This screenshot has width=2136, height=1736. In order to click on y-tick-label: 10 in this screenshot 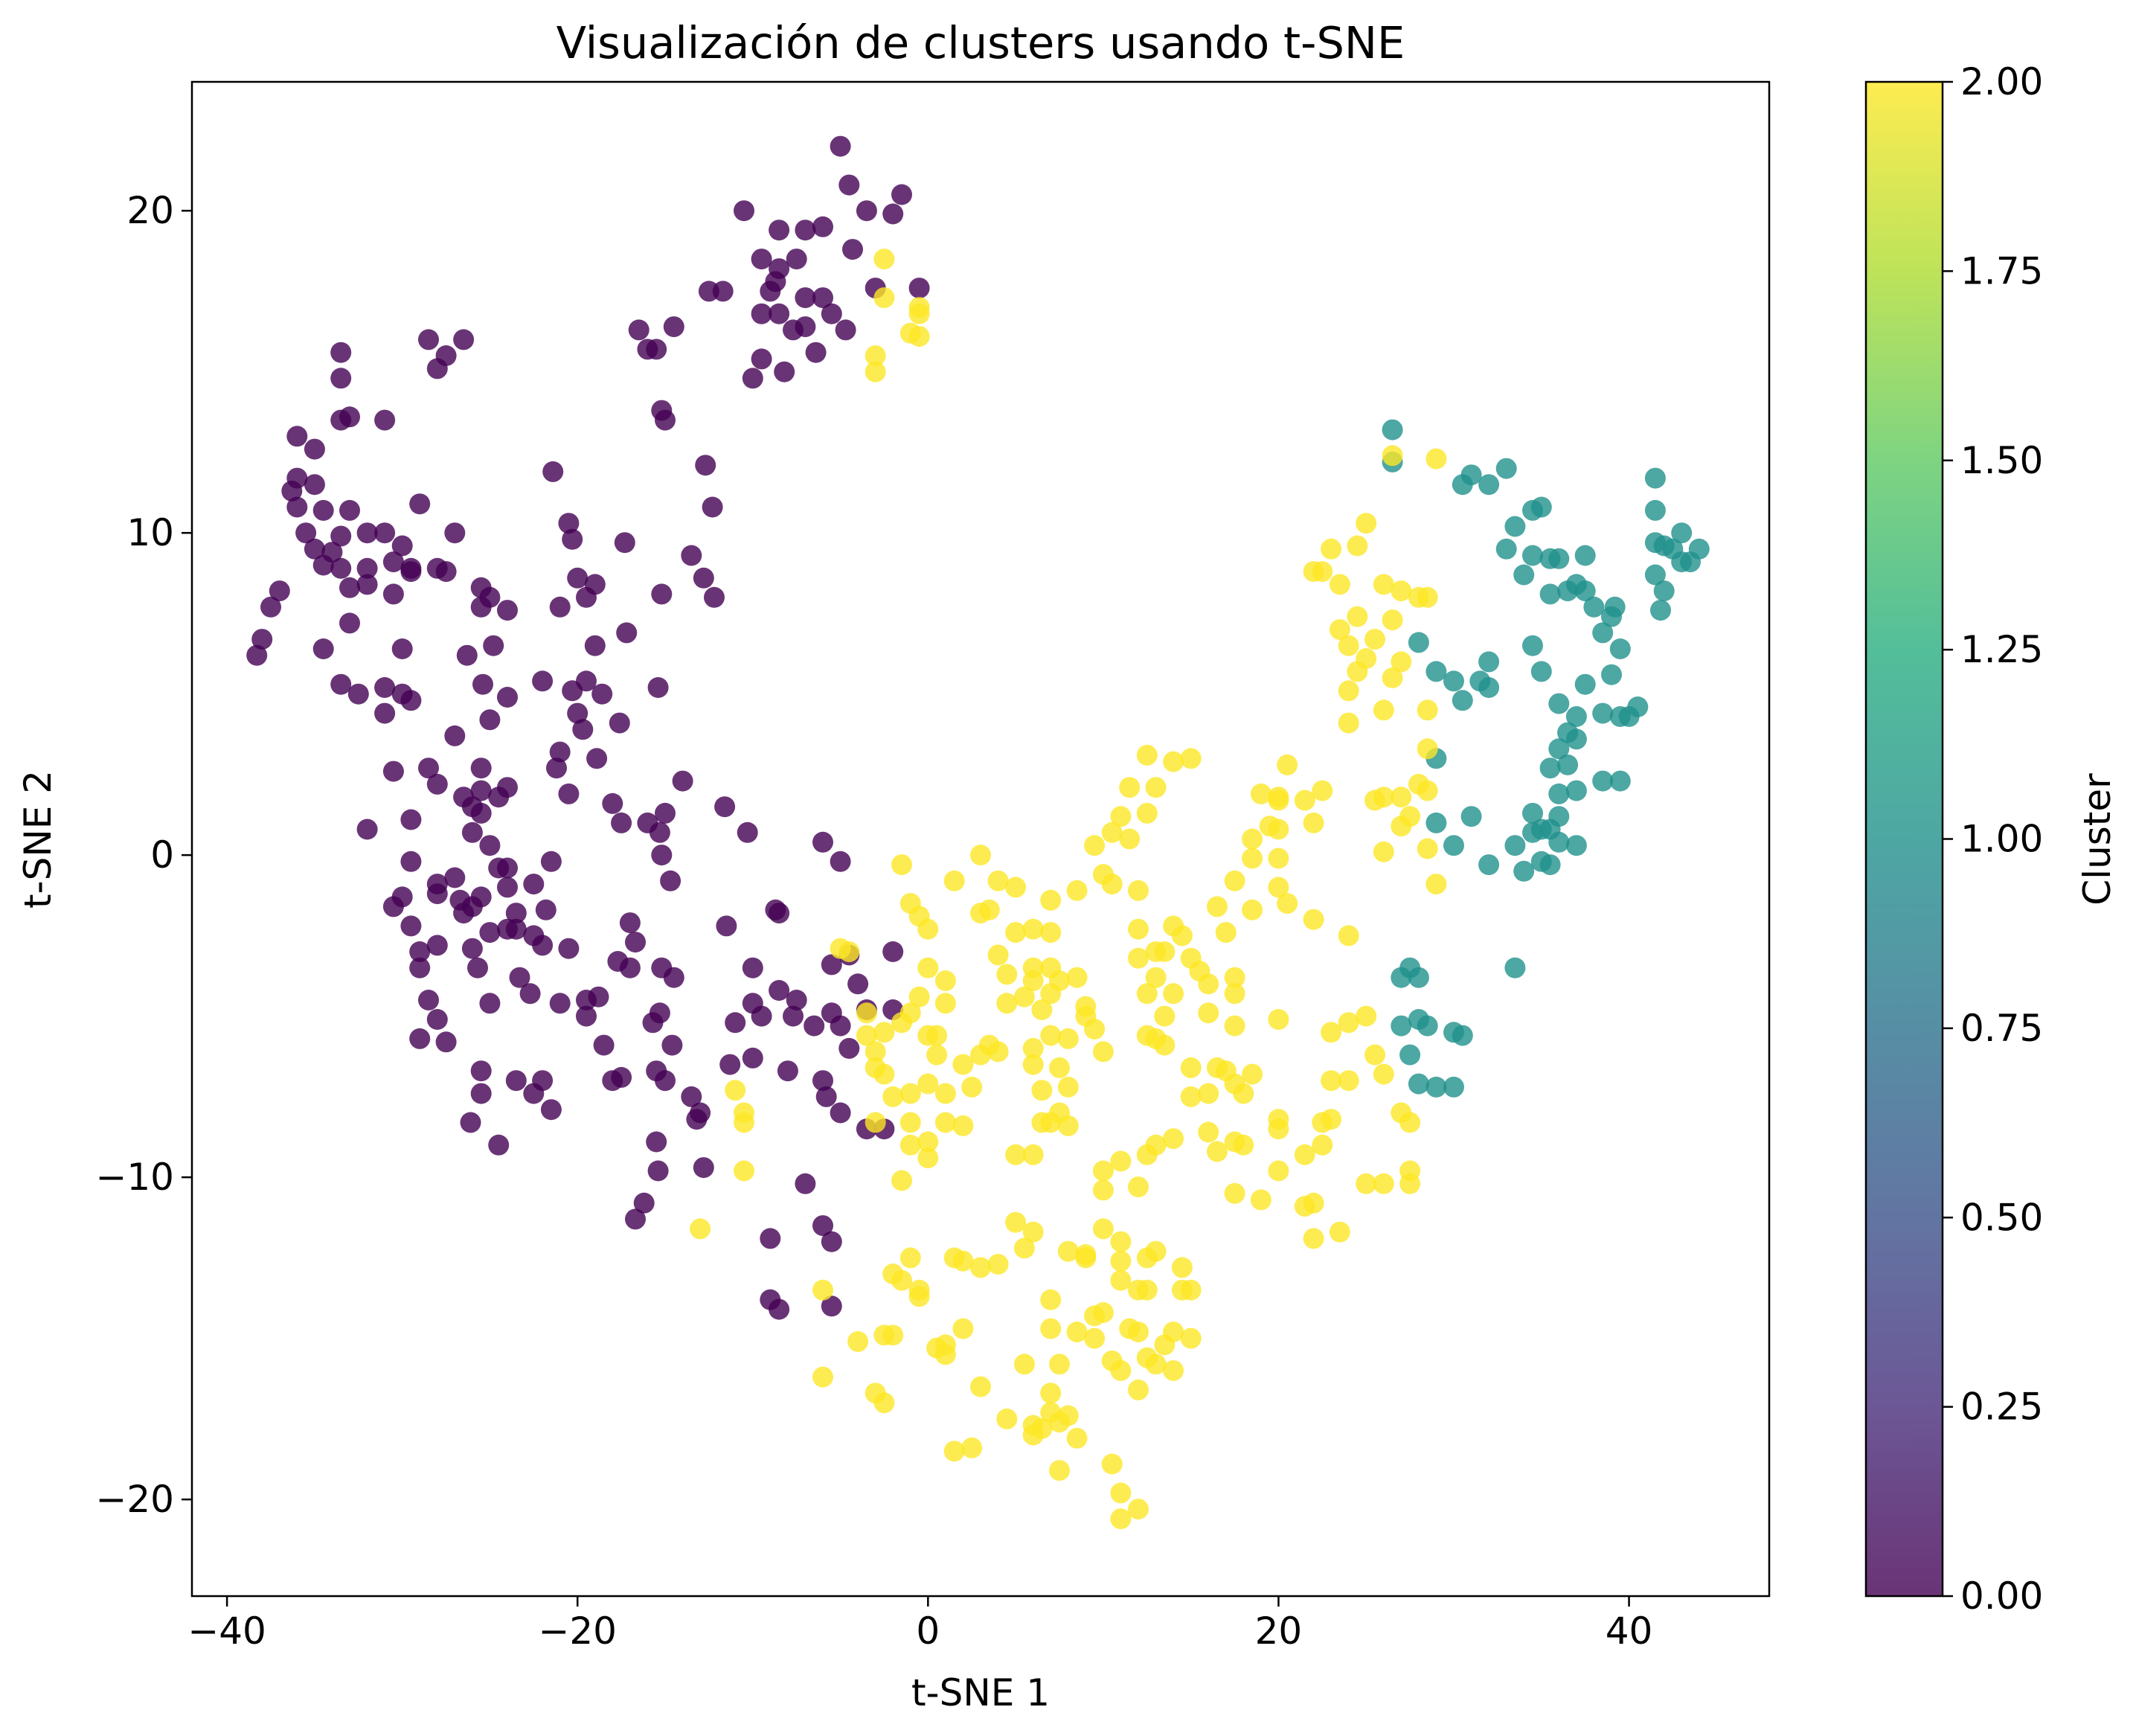, I will do `click(150, 532)`.